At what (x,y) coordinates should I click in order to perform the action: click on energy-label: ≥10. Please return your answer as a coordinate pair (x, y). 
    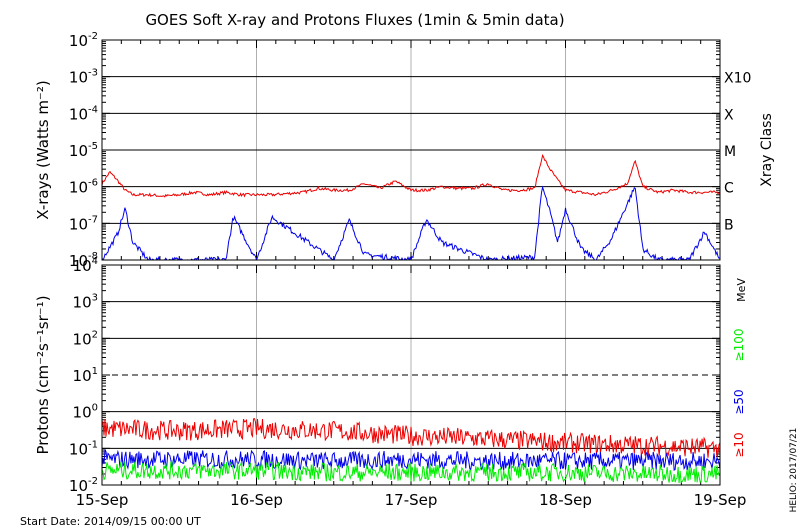
    Looking at the image, I should click on (739, 444).